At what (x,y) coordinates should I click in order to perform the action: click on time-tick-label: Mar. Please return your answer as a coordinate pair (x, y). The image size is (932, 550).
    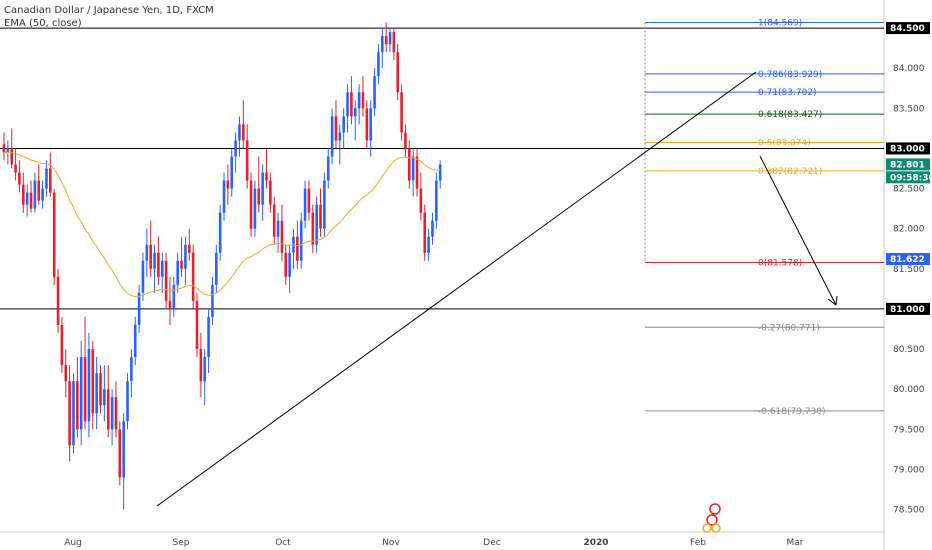
    Looking at the image, I should click on (795, 543).